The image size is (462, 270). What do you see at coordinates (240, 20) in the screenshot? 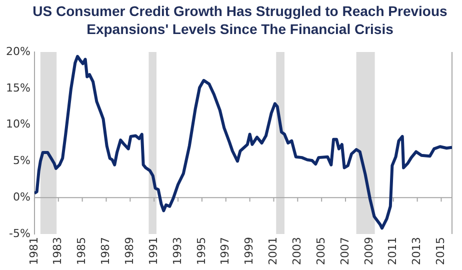
I see `chart-title: US Consumer Credit Growth Has Struggled to Reach Previous Expansions' Levels Since The Financial Crisis` at bounding box center [240, 20].